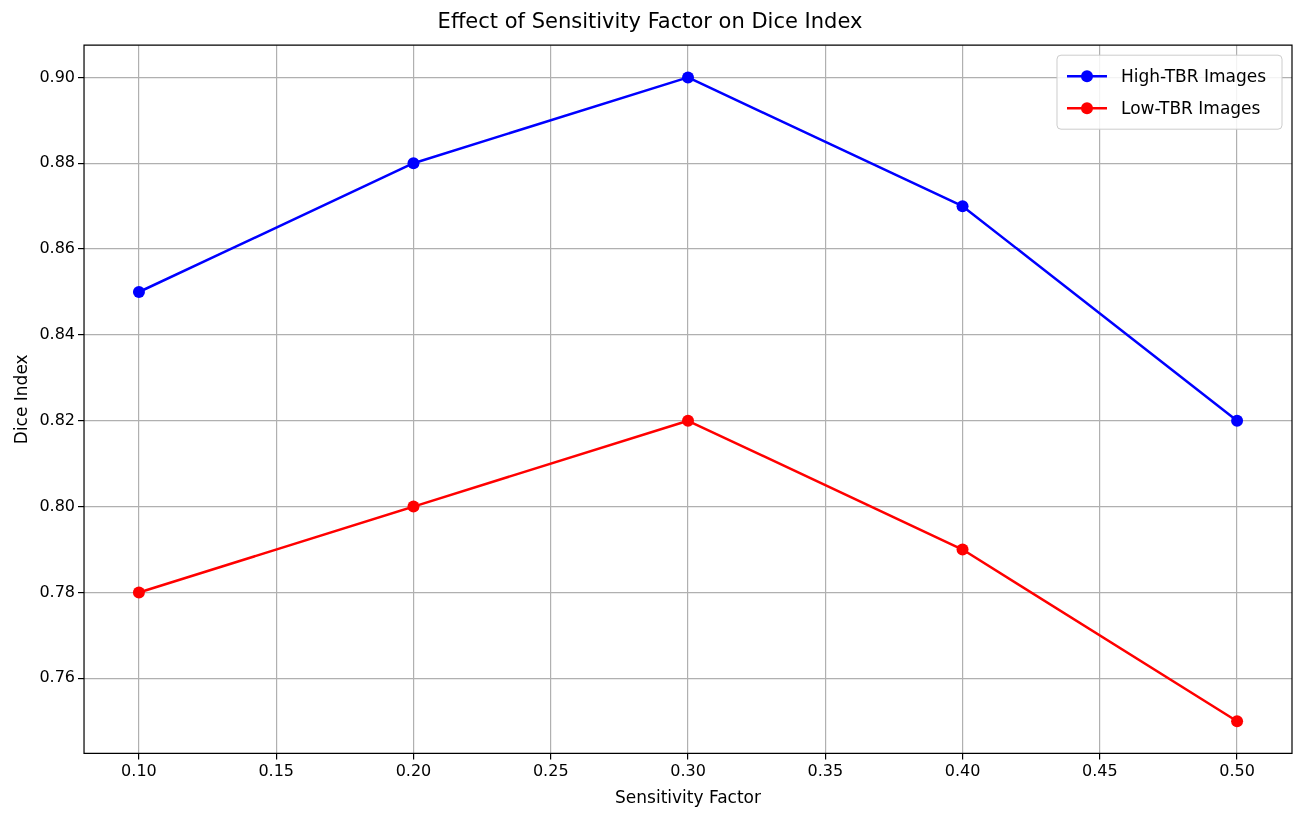 This screenshot has width=1298, height=821. What do you see at coordinates (57, 677) in the screenshot?
I see `y-tick-label: 0.76` at bounding box center [57, 677].